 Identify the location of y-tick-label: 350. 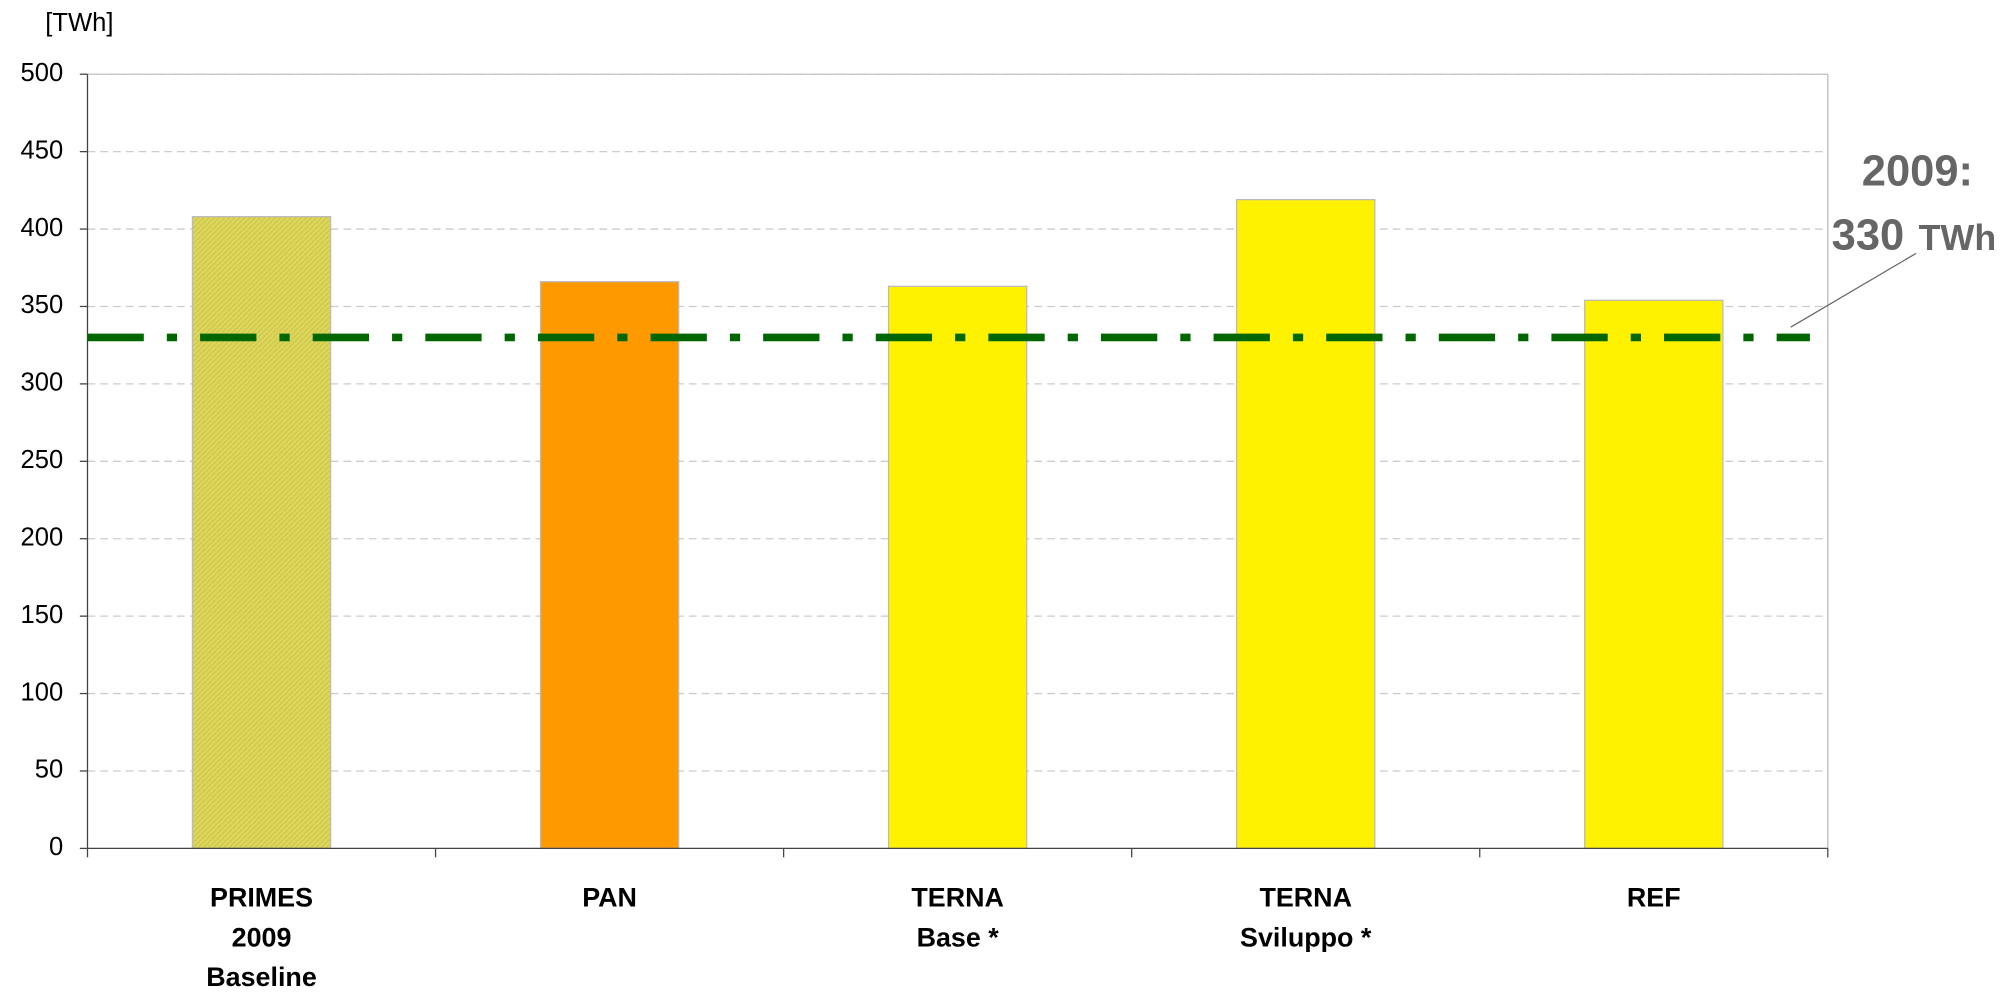
(41, 305).